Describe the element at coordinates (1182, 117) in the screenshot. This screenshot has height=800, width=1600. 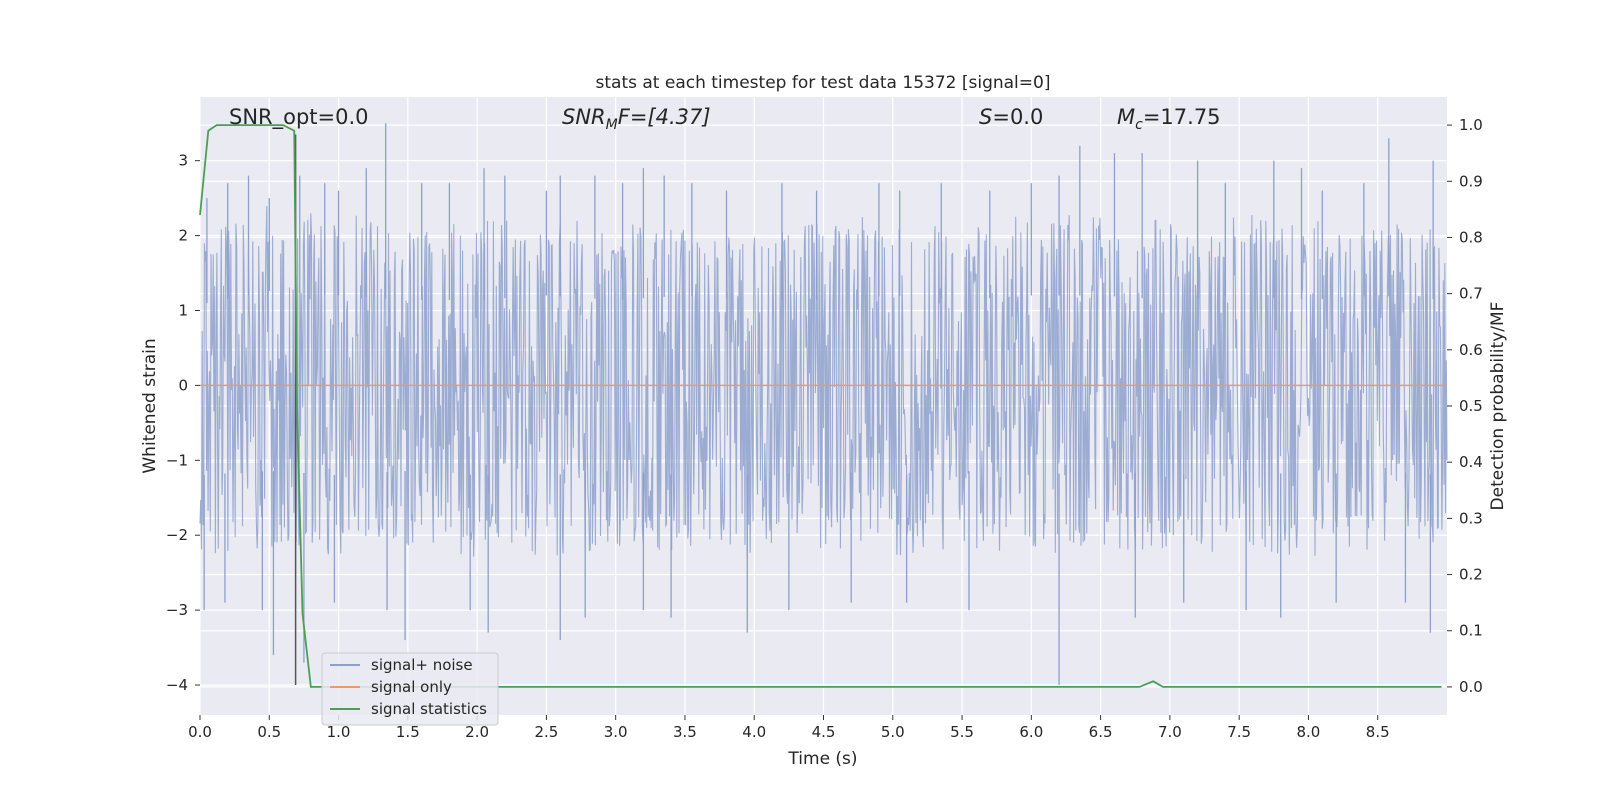
I see `mc-rest: =17.75` at that location.